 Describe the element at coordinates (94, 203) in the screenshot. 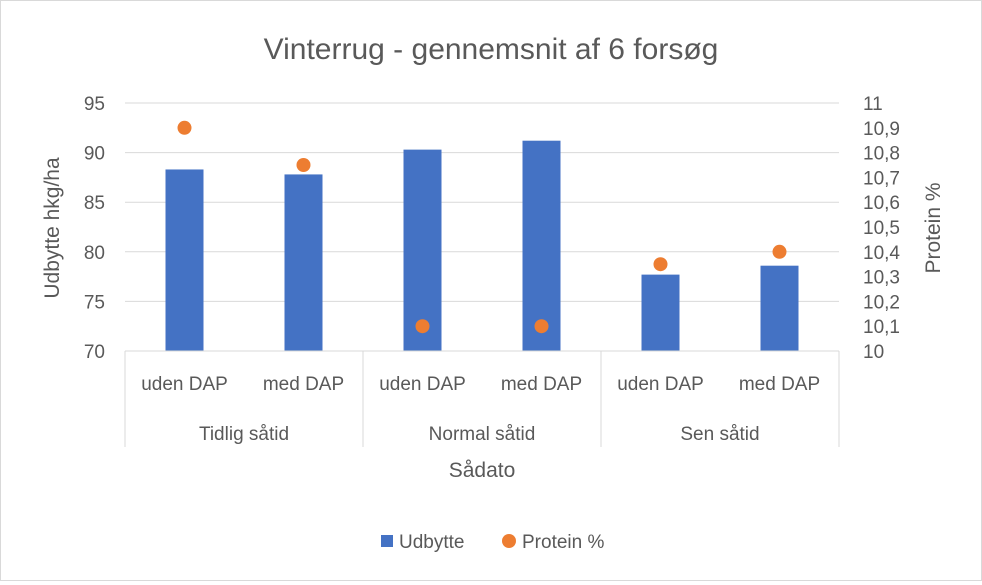

I see `y-tick-label: 85` at that location.